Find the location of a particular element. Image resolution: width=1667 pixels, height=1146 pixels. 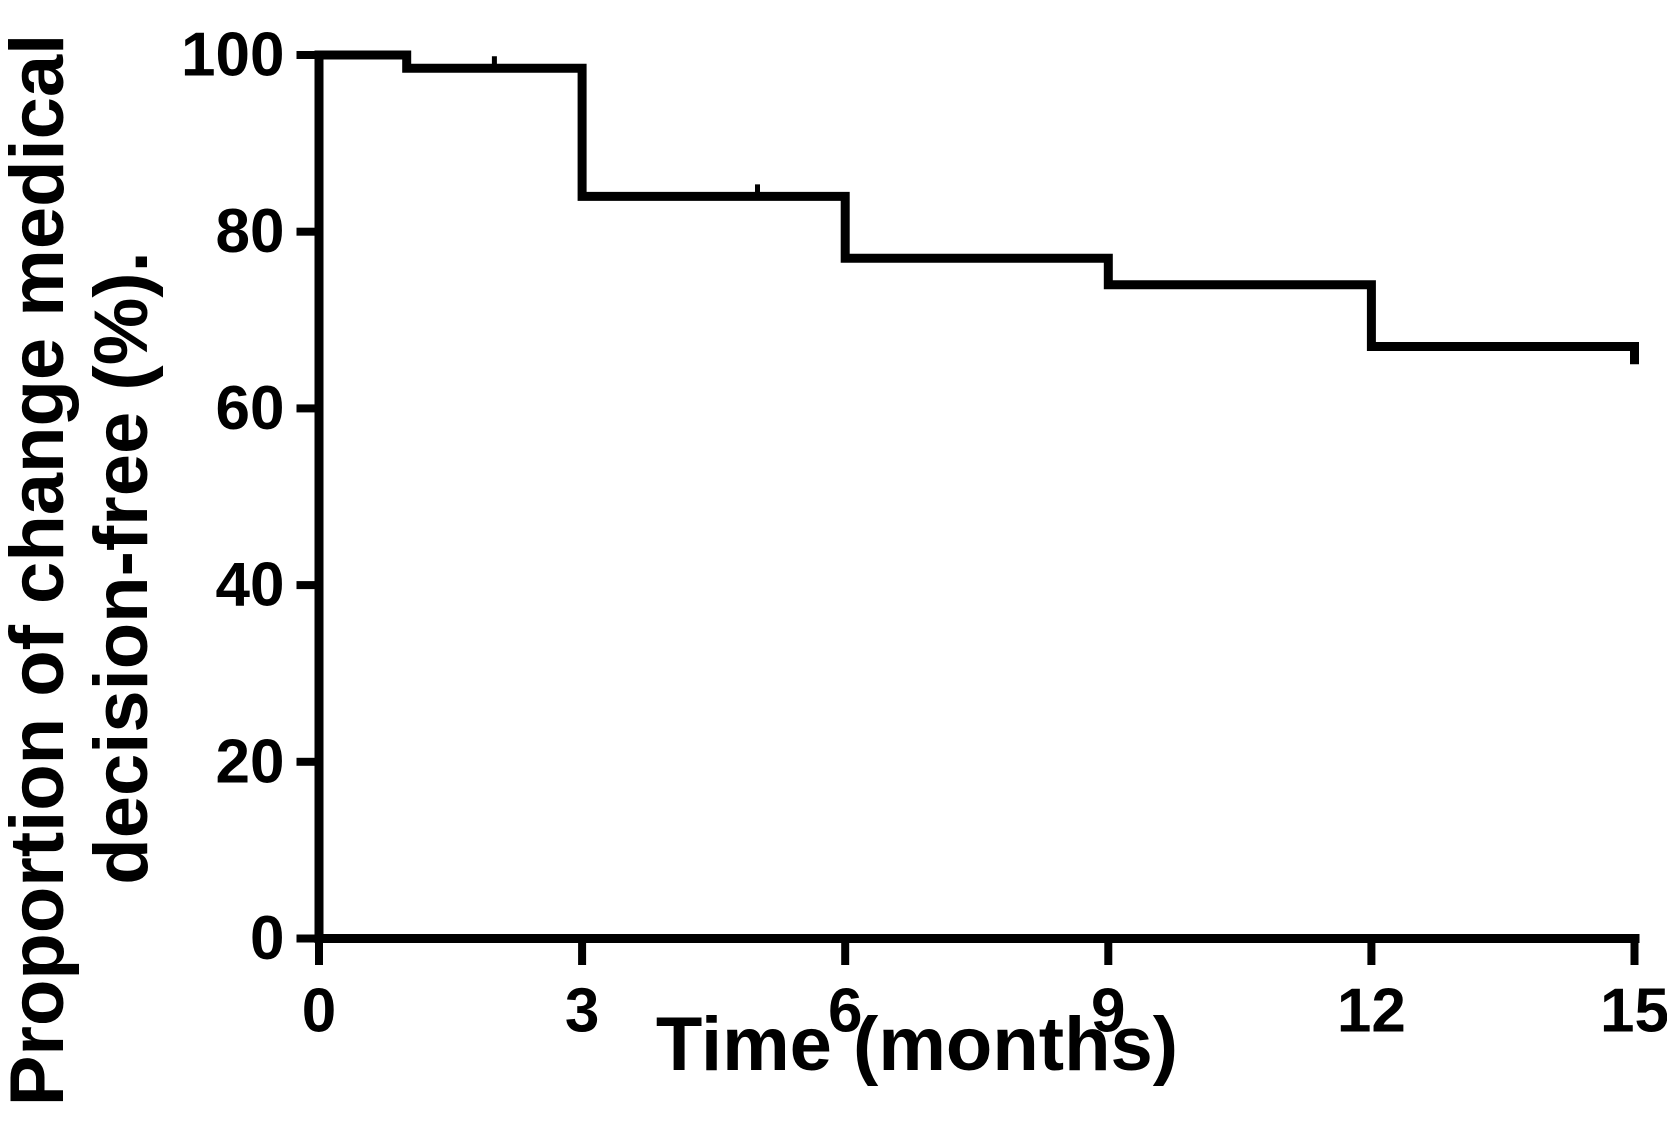

y-tick-label: 40 is located at coordinates (250, 585).